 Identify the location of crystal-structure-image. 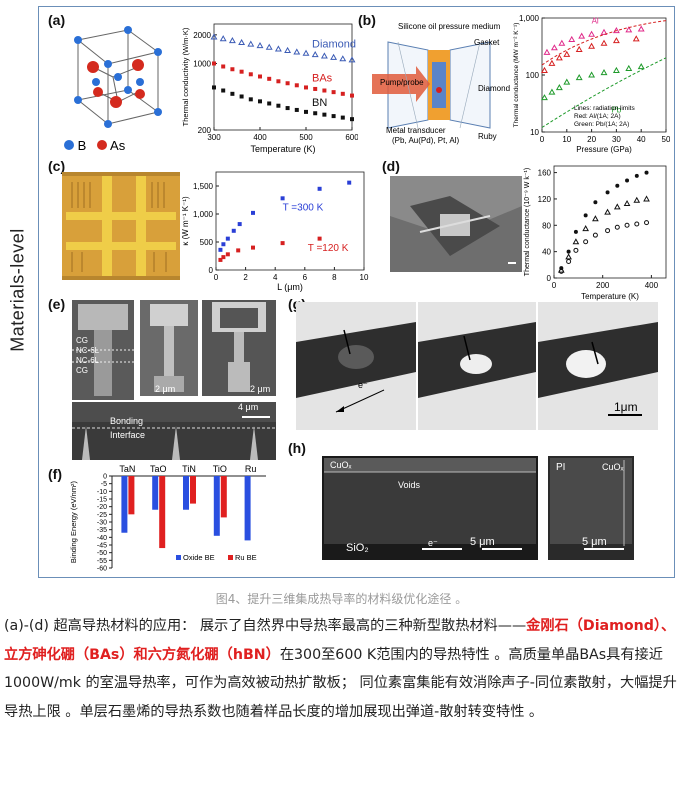
(118, 77).